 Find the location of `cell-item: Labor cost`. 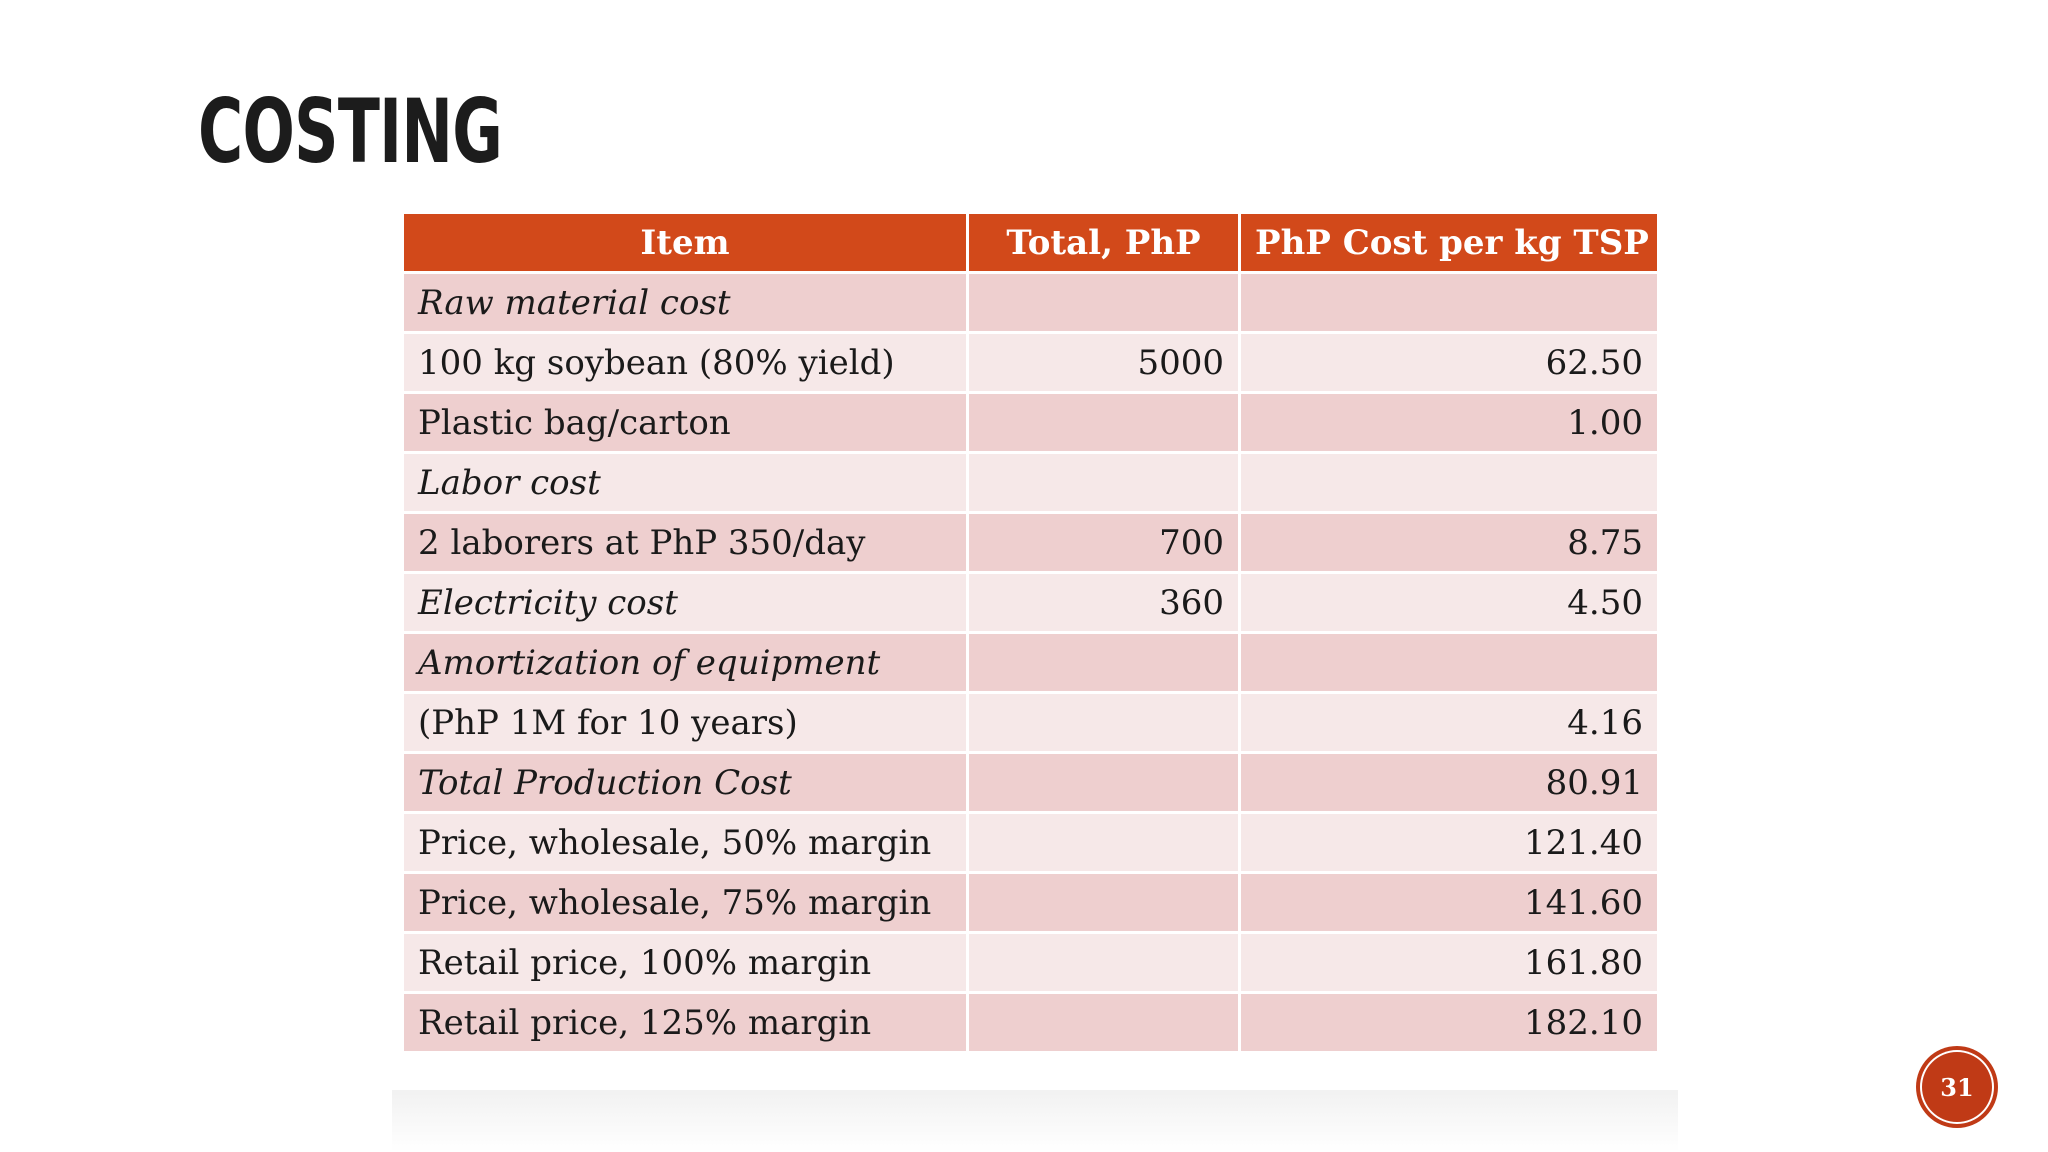

cell-item: Labor cost is located at coordinates (685, 482).